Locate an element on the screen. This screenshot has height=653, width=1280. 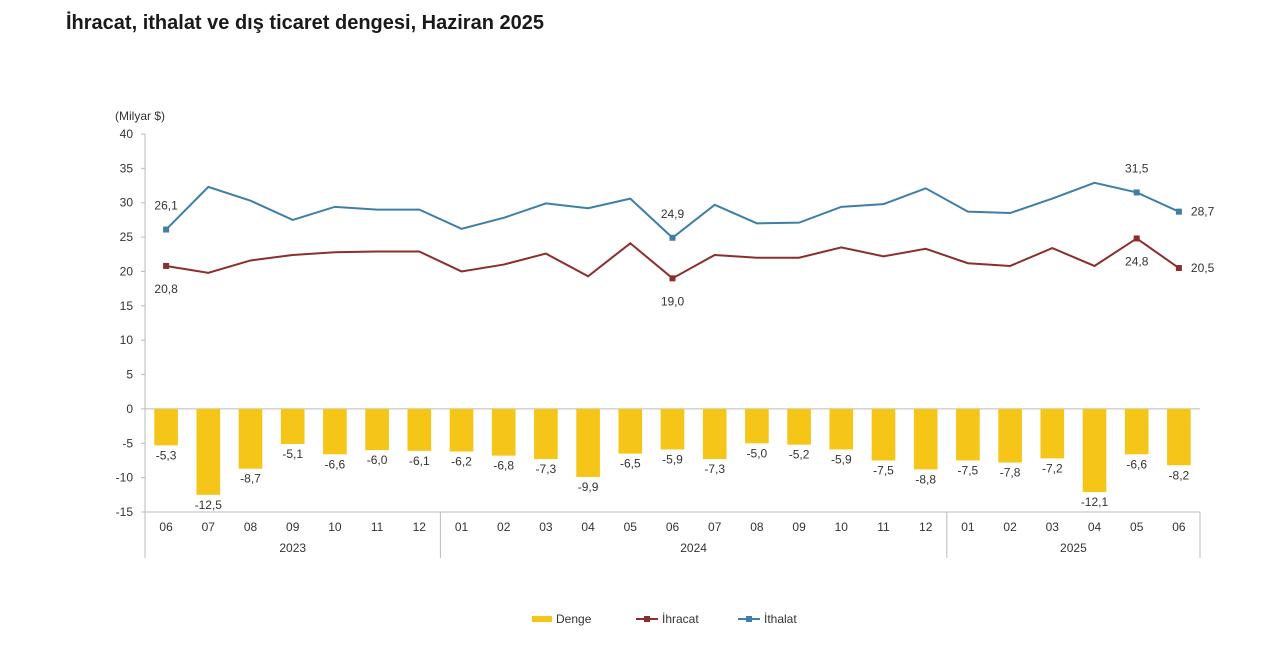
legend-label-ihracat: İhracat is located at coordinates (680, 619).